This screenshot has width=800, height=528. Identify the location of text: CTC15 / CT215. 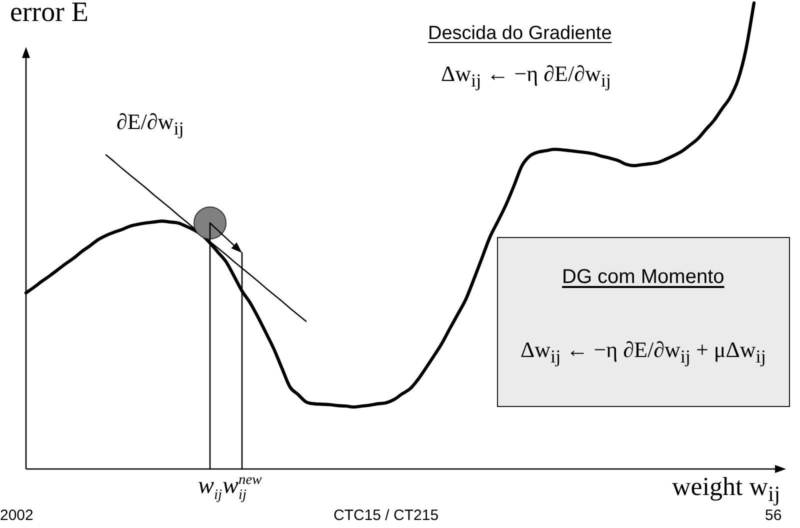
(386, 515).